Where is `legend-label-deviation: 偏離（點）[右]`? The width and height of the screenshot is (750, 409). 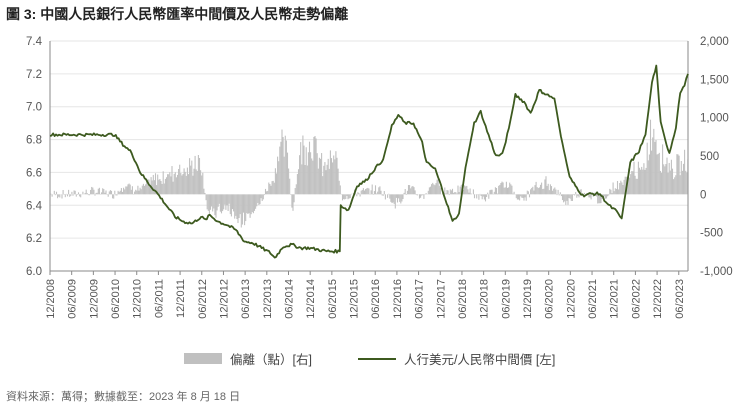
legend-label-deviation: 偏離（點）[右] is located at coordinates (271, 360).